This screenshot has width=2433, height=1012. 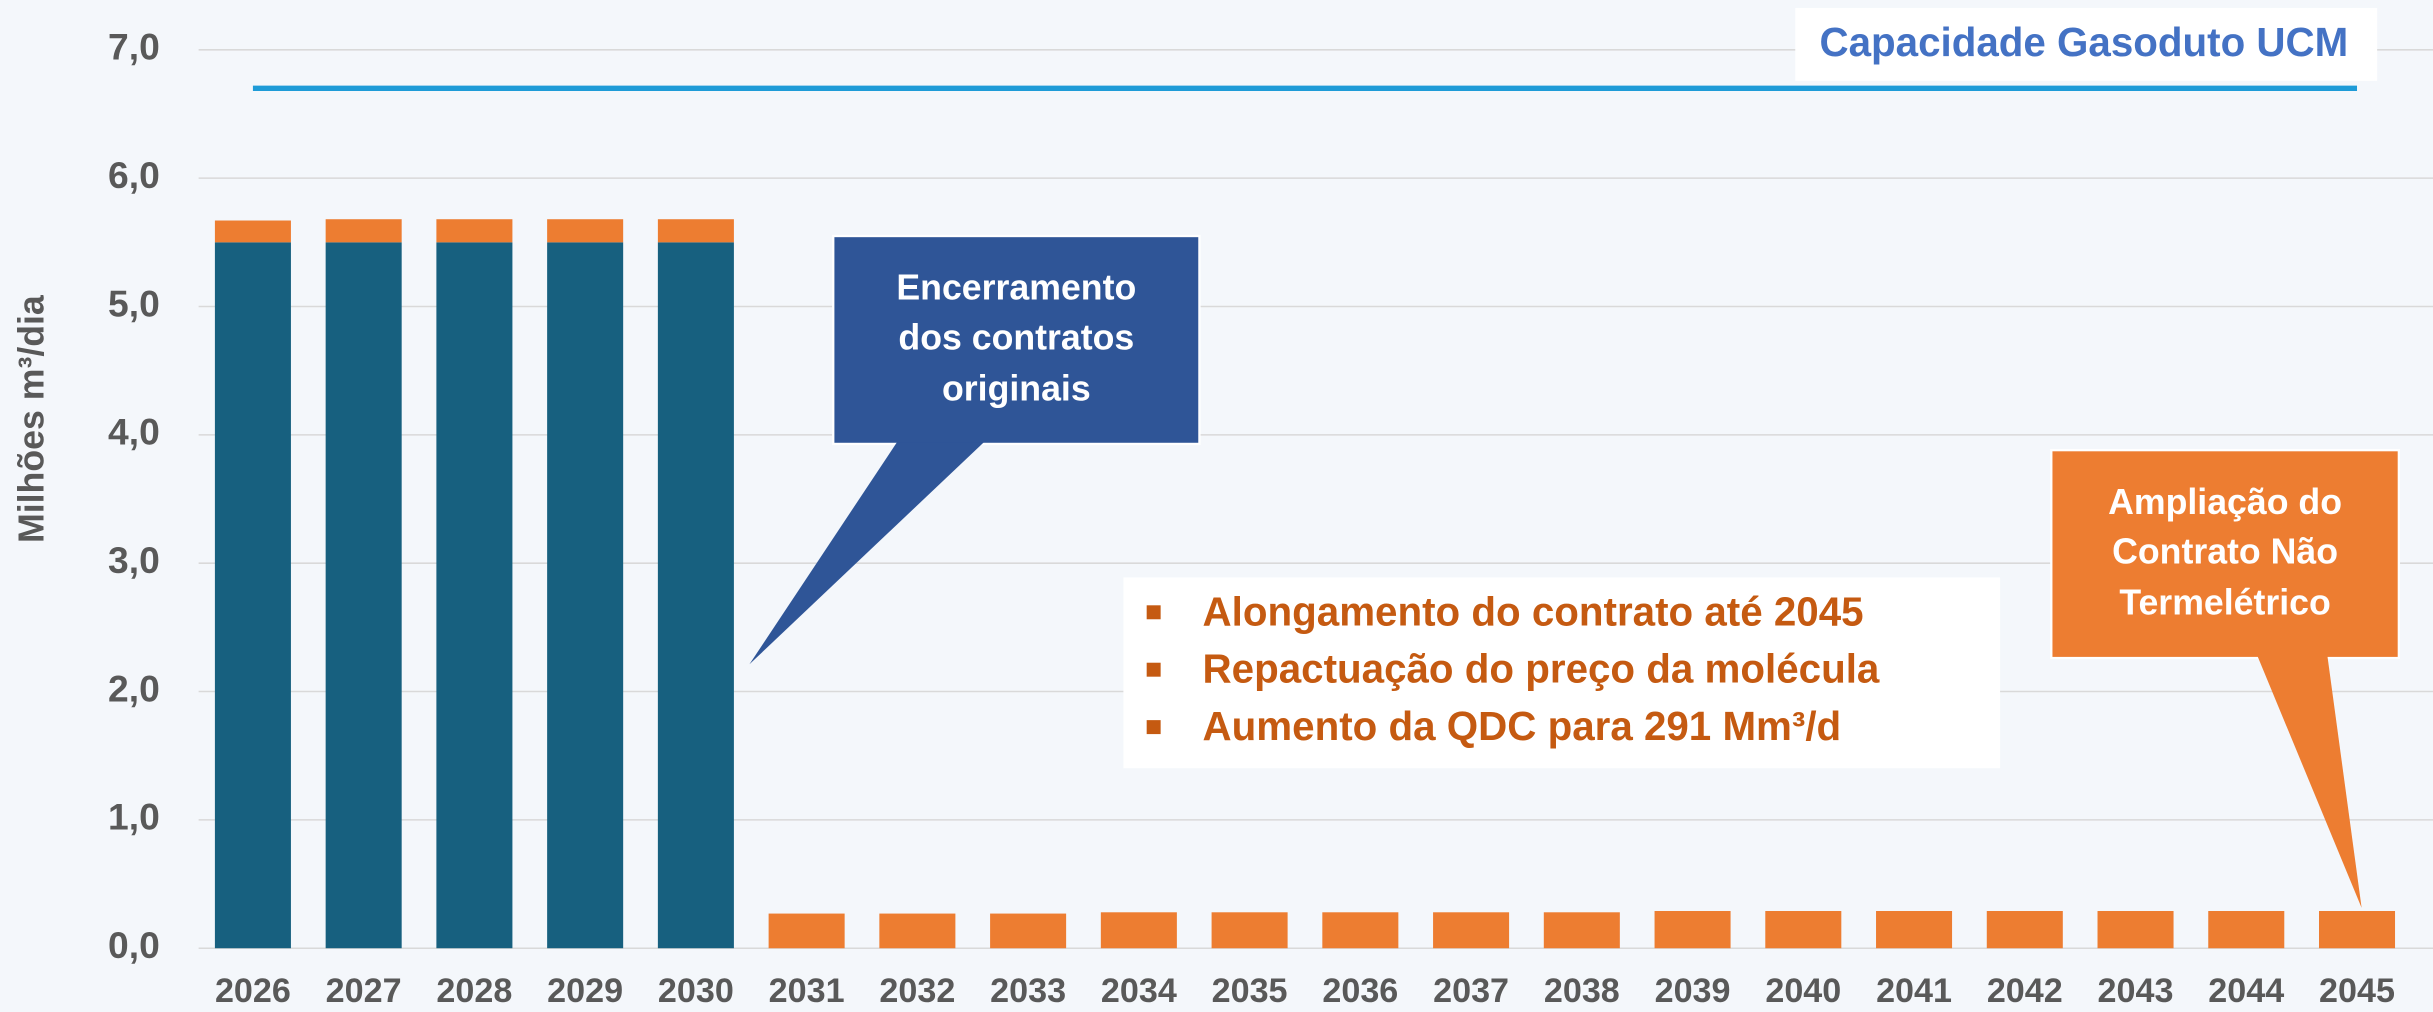 I want to click on callout-text: Encerramento, so click(x=1016, y=288).